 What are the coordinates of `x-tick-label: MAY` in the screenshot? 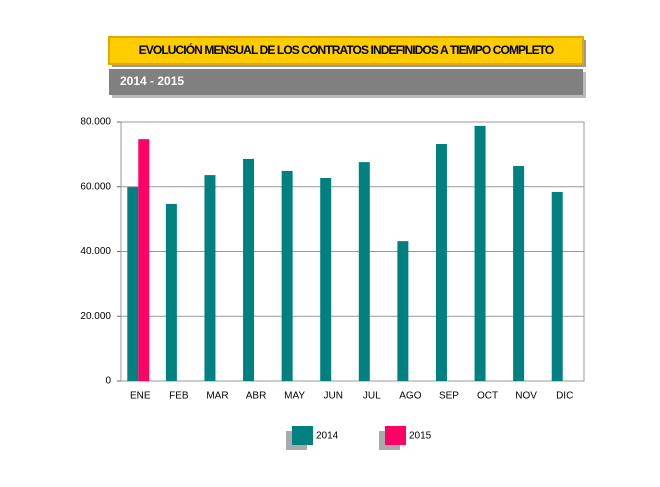 It's located at (294, 396).